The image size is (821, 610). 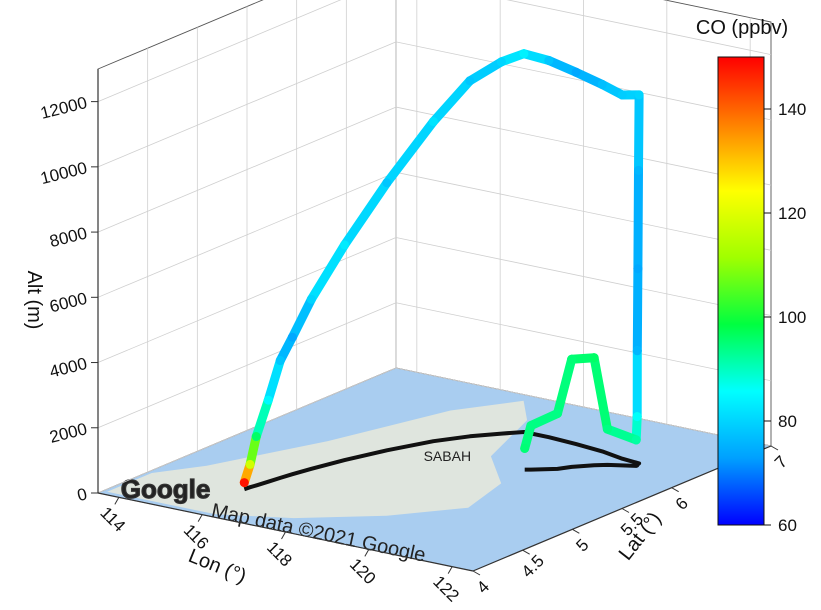 I want to click on flight-ground-track, so click(x=442, y=461).